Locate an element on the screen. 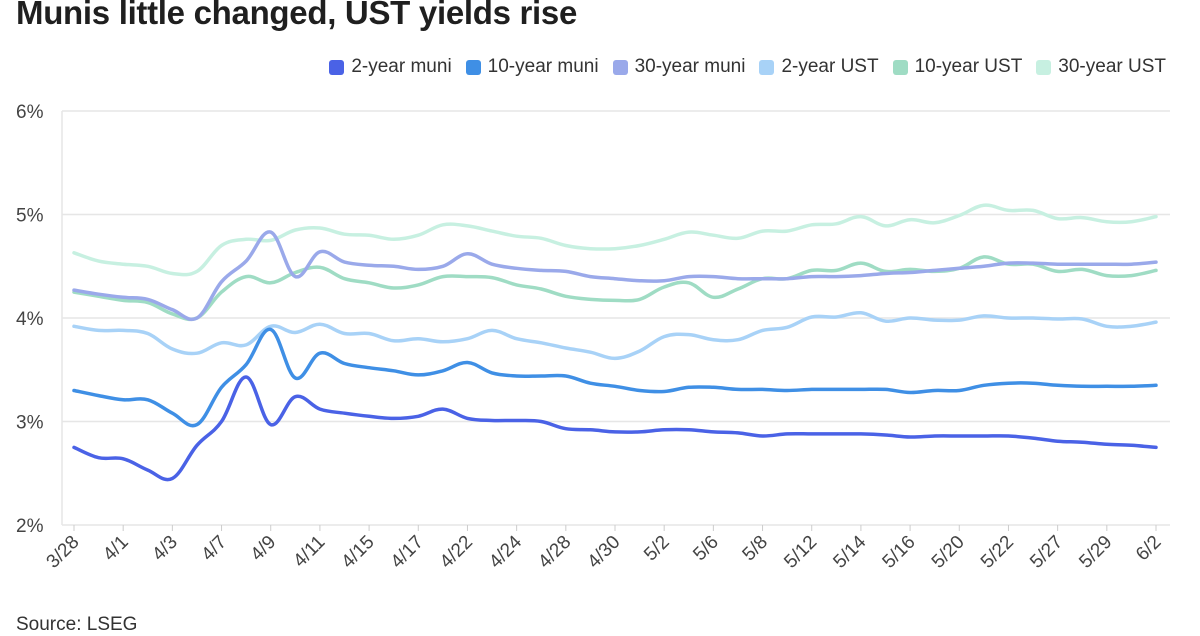  x-tick-label: 4/17 is located at coordinates (407, 552).